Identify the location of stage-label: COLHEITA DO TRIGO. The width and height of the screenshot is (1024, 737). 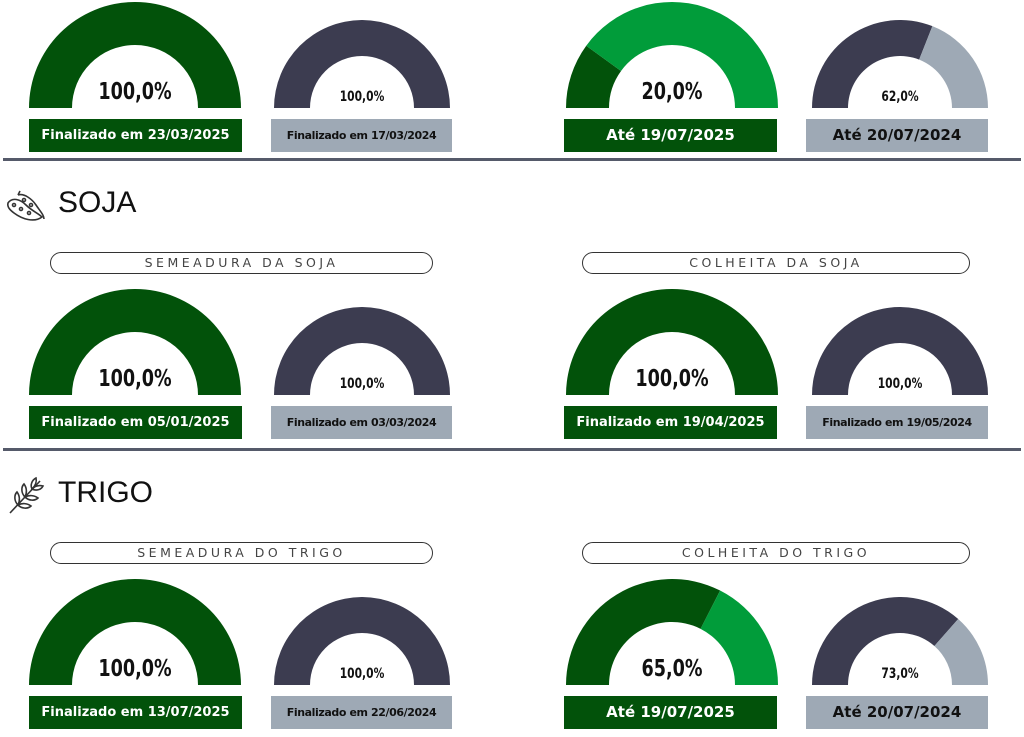
(776, 553).